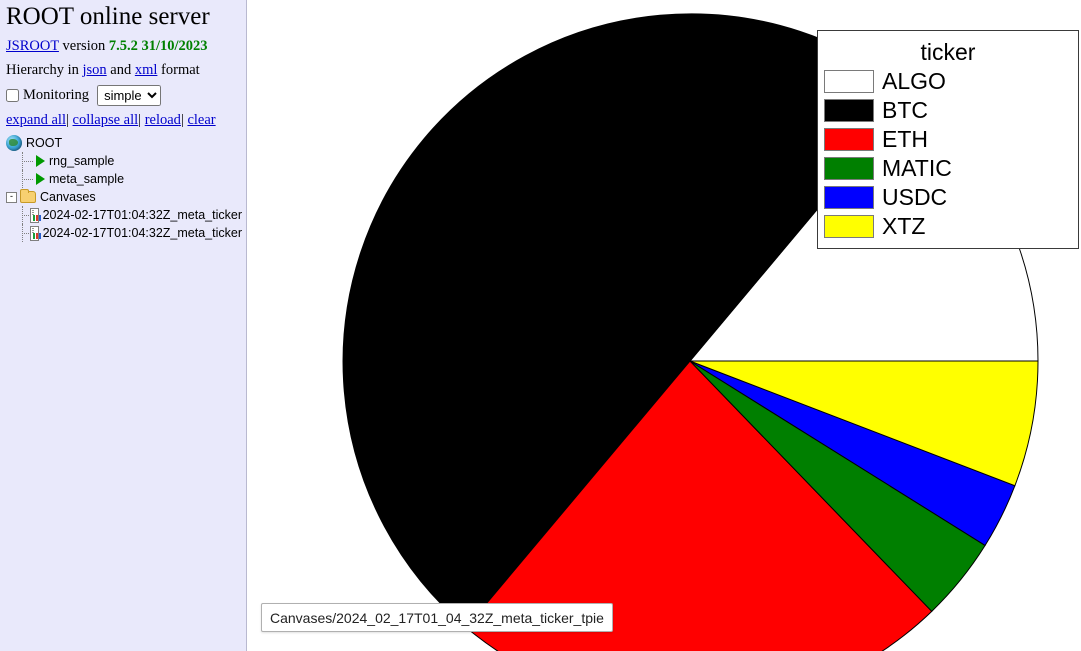 The width and height of the screenshot is (1081, 651). I want to click on legend-row: USDC, so click(948, 197).